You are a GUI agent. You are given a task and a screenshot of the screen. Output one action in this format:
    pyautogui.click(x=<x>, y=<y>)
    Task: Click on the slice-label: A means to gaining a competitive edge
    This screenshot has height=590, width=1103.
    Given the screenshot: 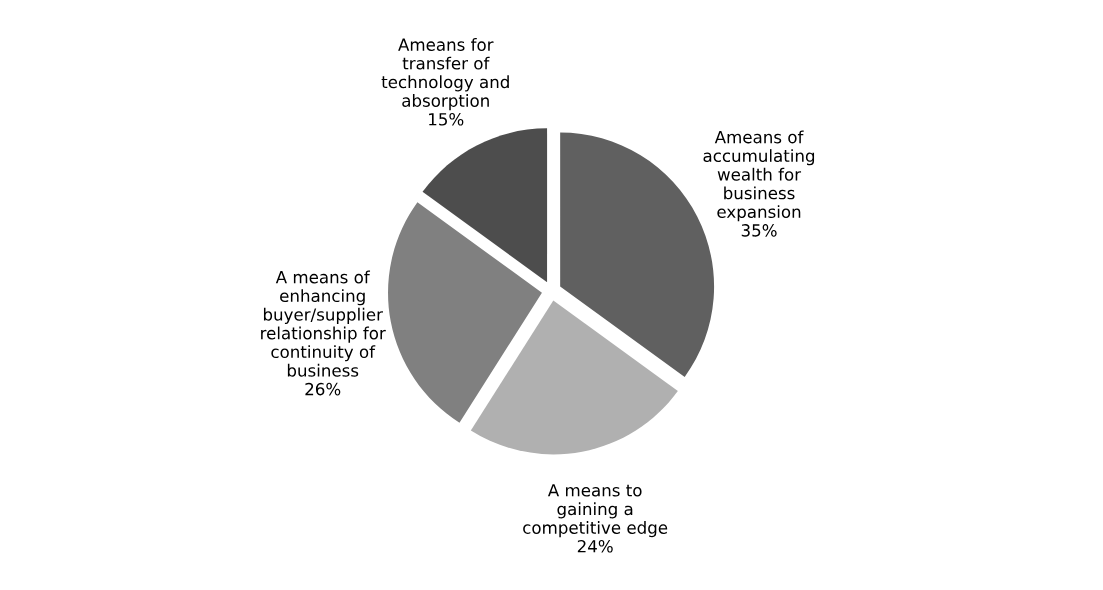 What is the action you would take?
    pyautogui.click(x=595, y=511)
    